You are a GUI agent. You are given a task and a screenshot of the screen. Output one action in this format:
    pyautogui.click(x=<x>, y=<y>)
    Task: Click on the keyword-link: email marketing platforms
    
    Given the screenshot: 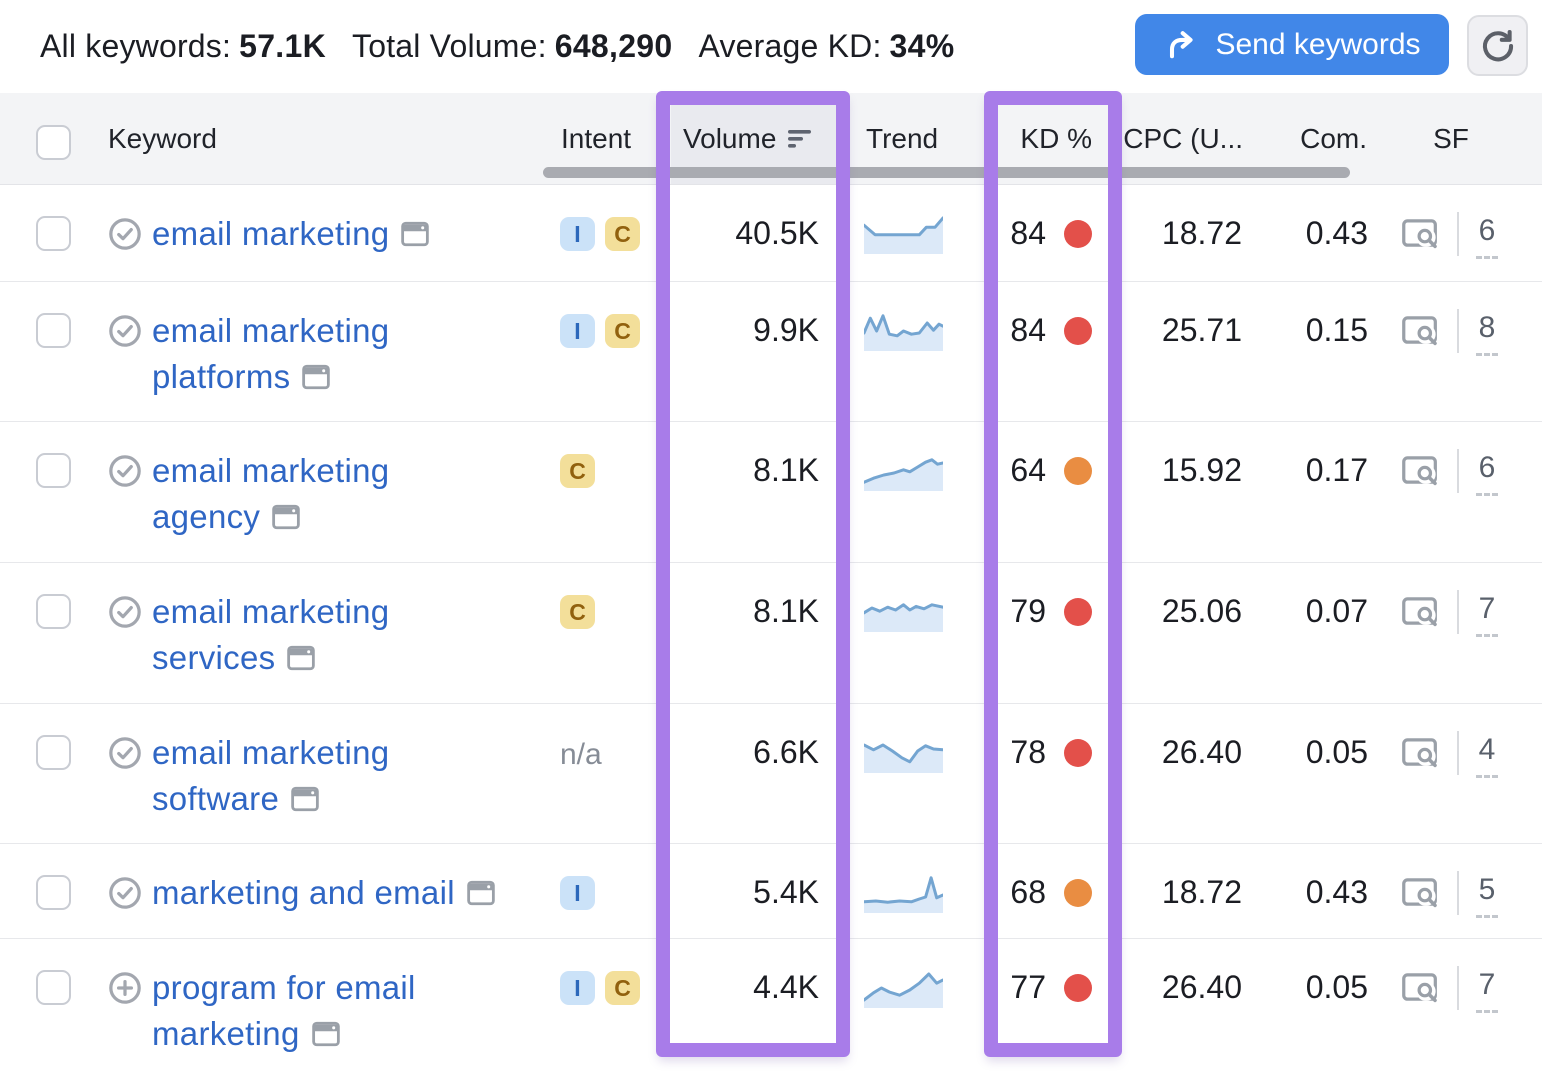 What is the action you would take?
    pyautogui.click(x=270, y=355)
    